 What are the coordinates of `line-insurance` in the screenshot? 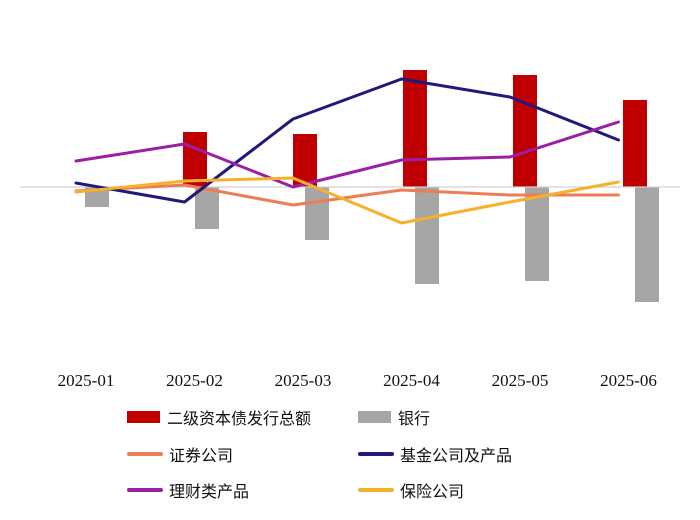 It's located at (347, 200).